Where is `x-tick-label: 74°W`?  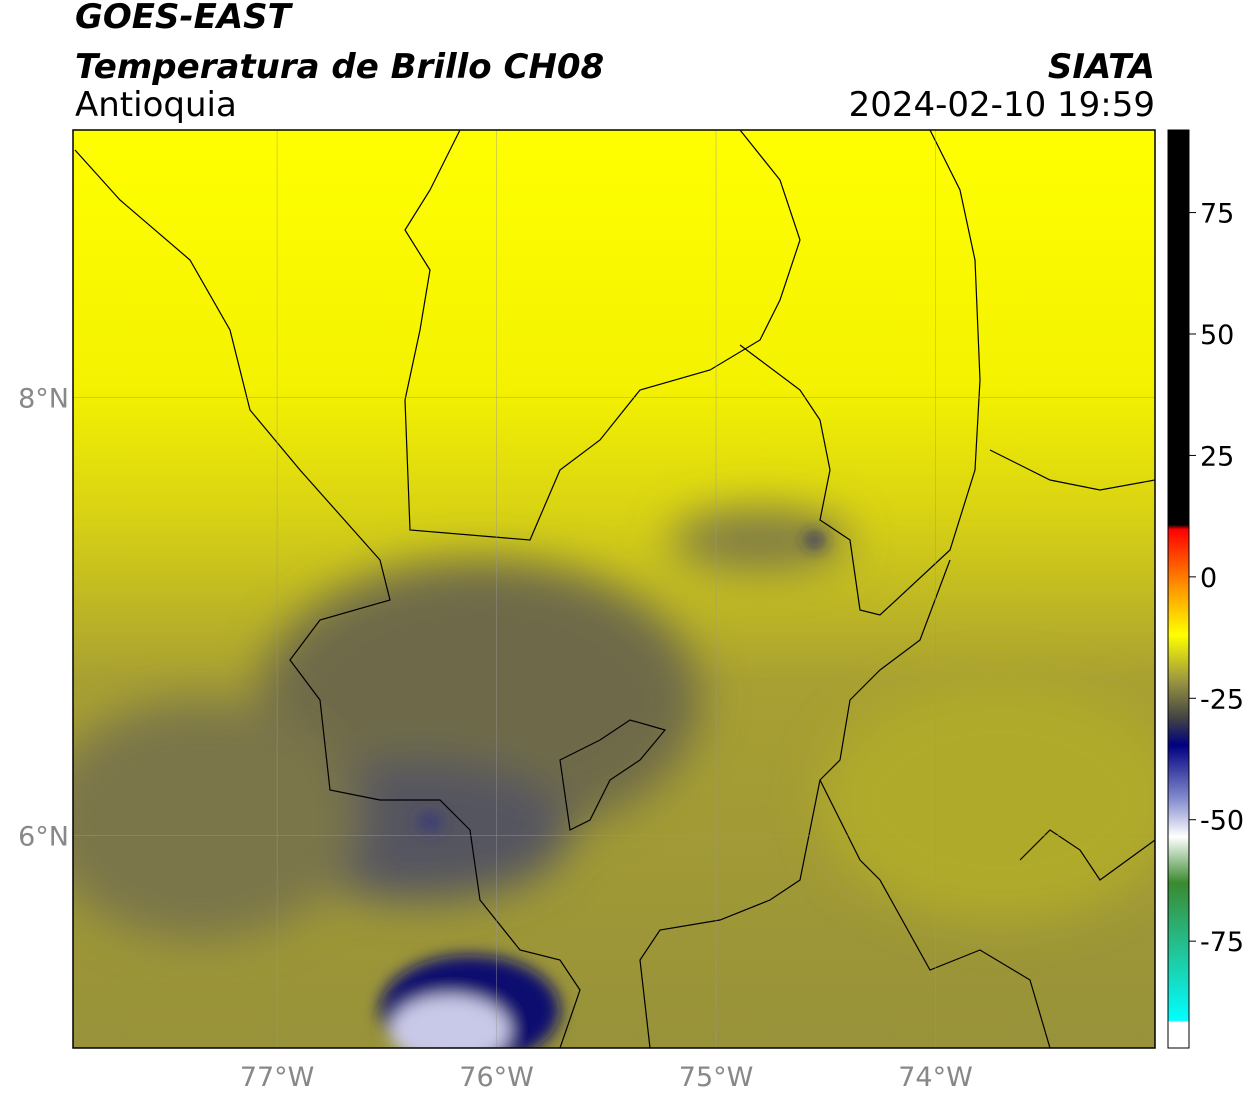
x-tick-label: 74°W is located at coordinates (935, 1077).